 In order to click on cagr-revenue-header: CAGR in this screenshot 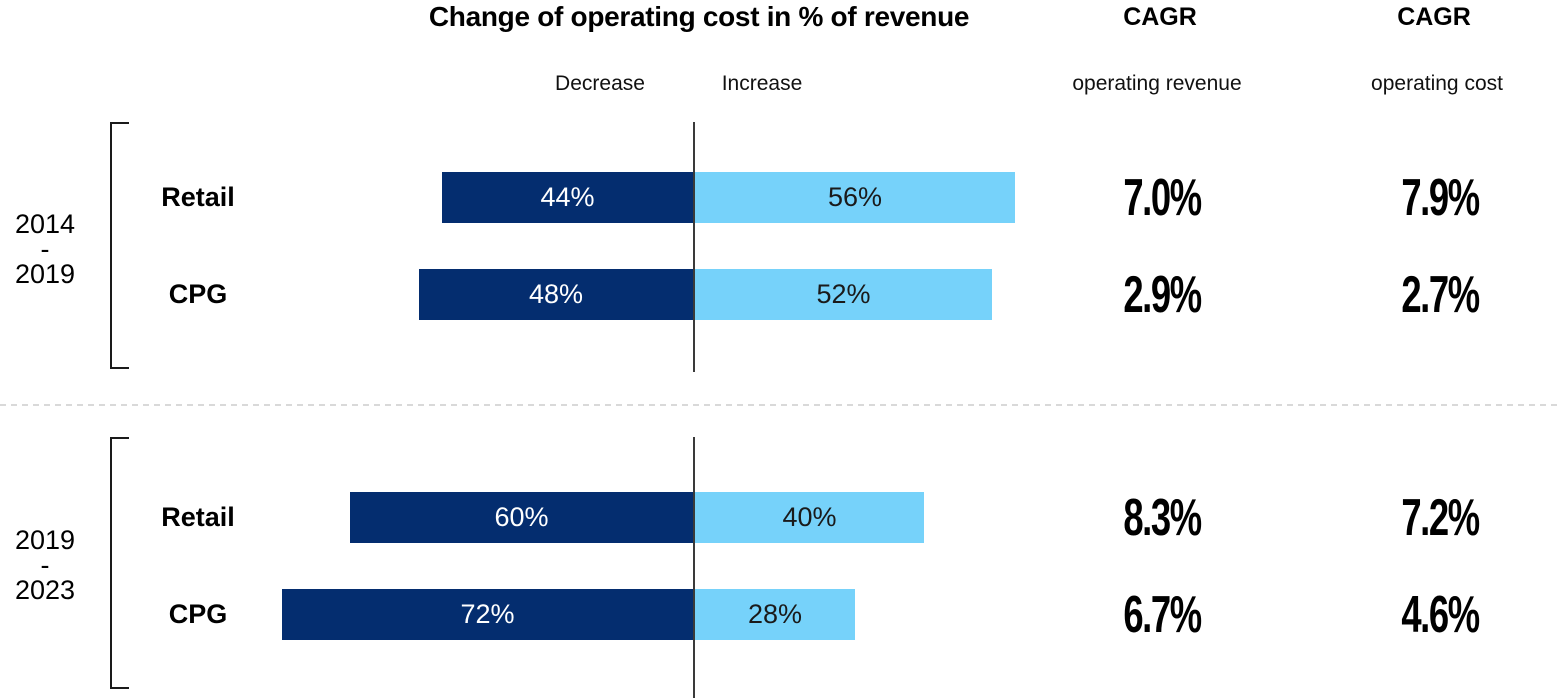, I will do `click(1160, 17)`.